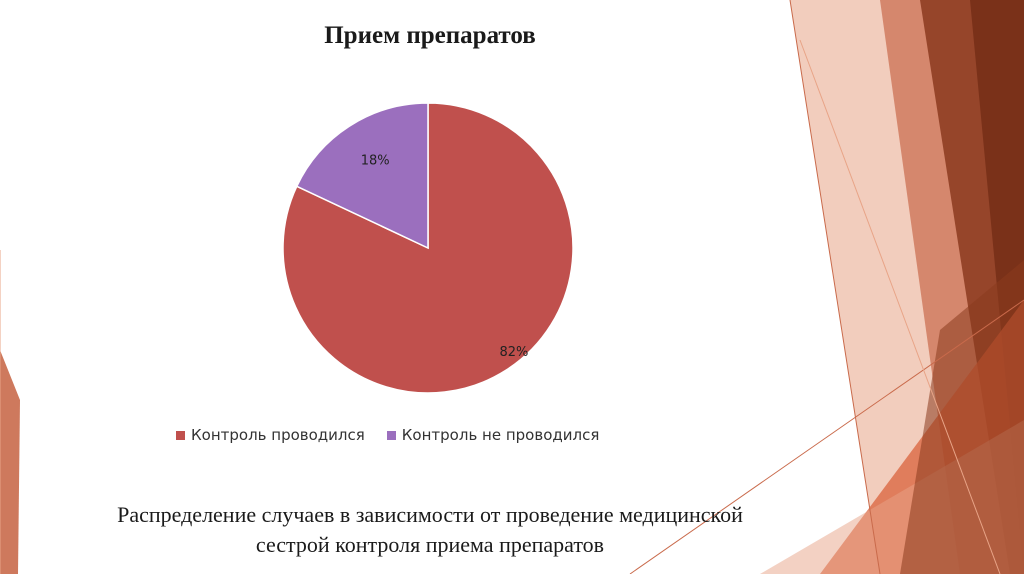 This screenshot has width=1024, height=574. Describe the element at coordinates (362, 176) in the screenshot. I see `pie-slice-control-not-done` at that location.